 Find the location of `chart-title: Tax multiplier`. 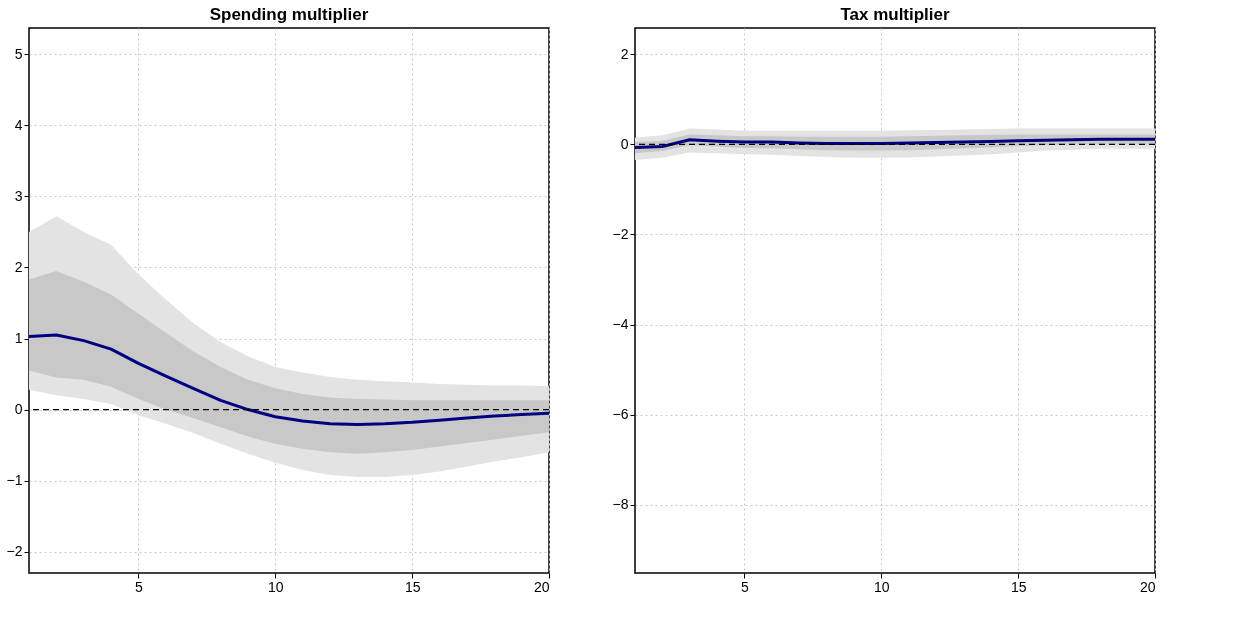

chart-title: Tax multiplier is located at coordinates (895, 14).